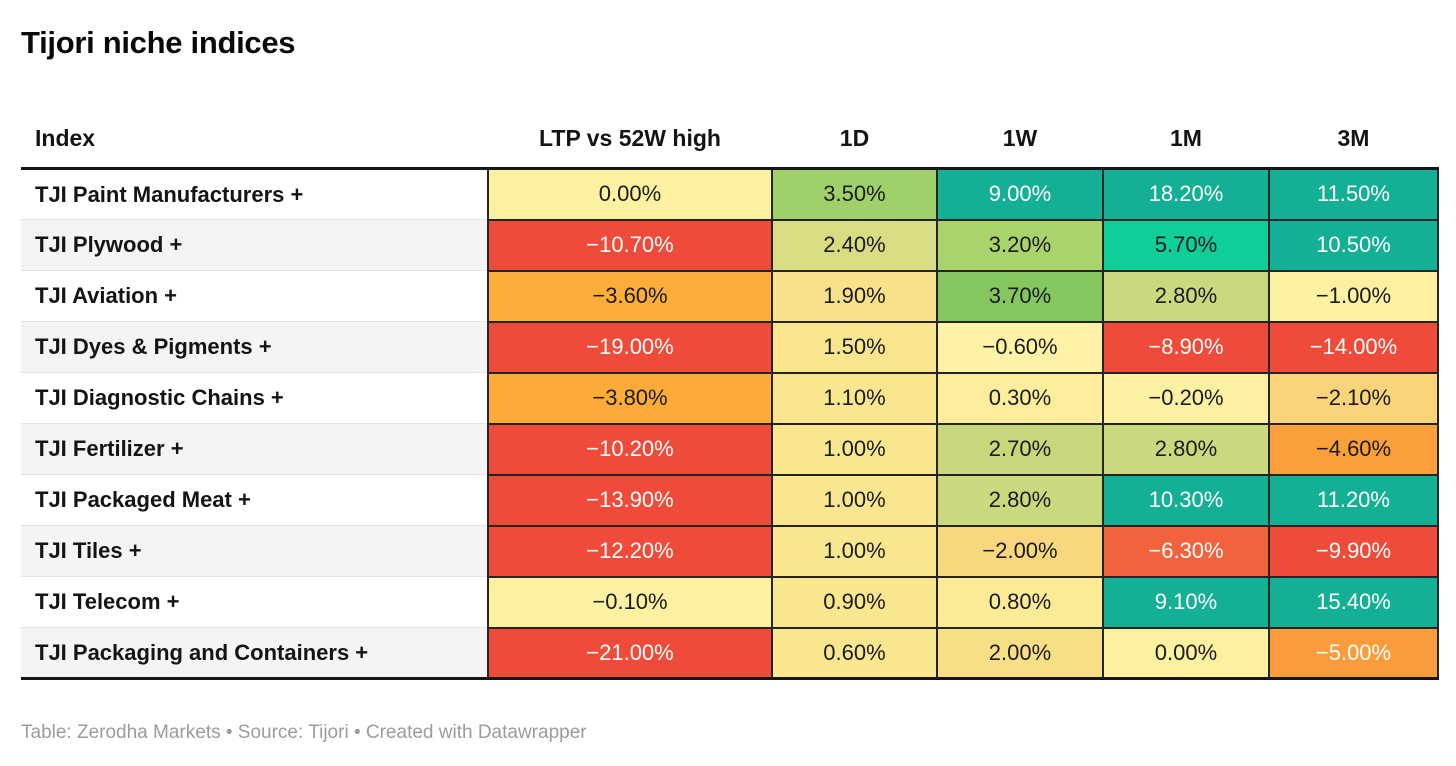 This screenshot has width=1456, height=766. Describe the element at coordinates (254, 194) in the screenshot. I see `index-name-expander: TJI Paint Manufacturers +` at that location.